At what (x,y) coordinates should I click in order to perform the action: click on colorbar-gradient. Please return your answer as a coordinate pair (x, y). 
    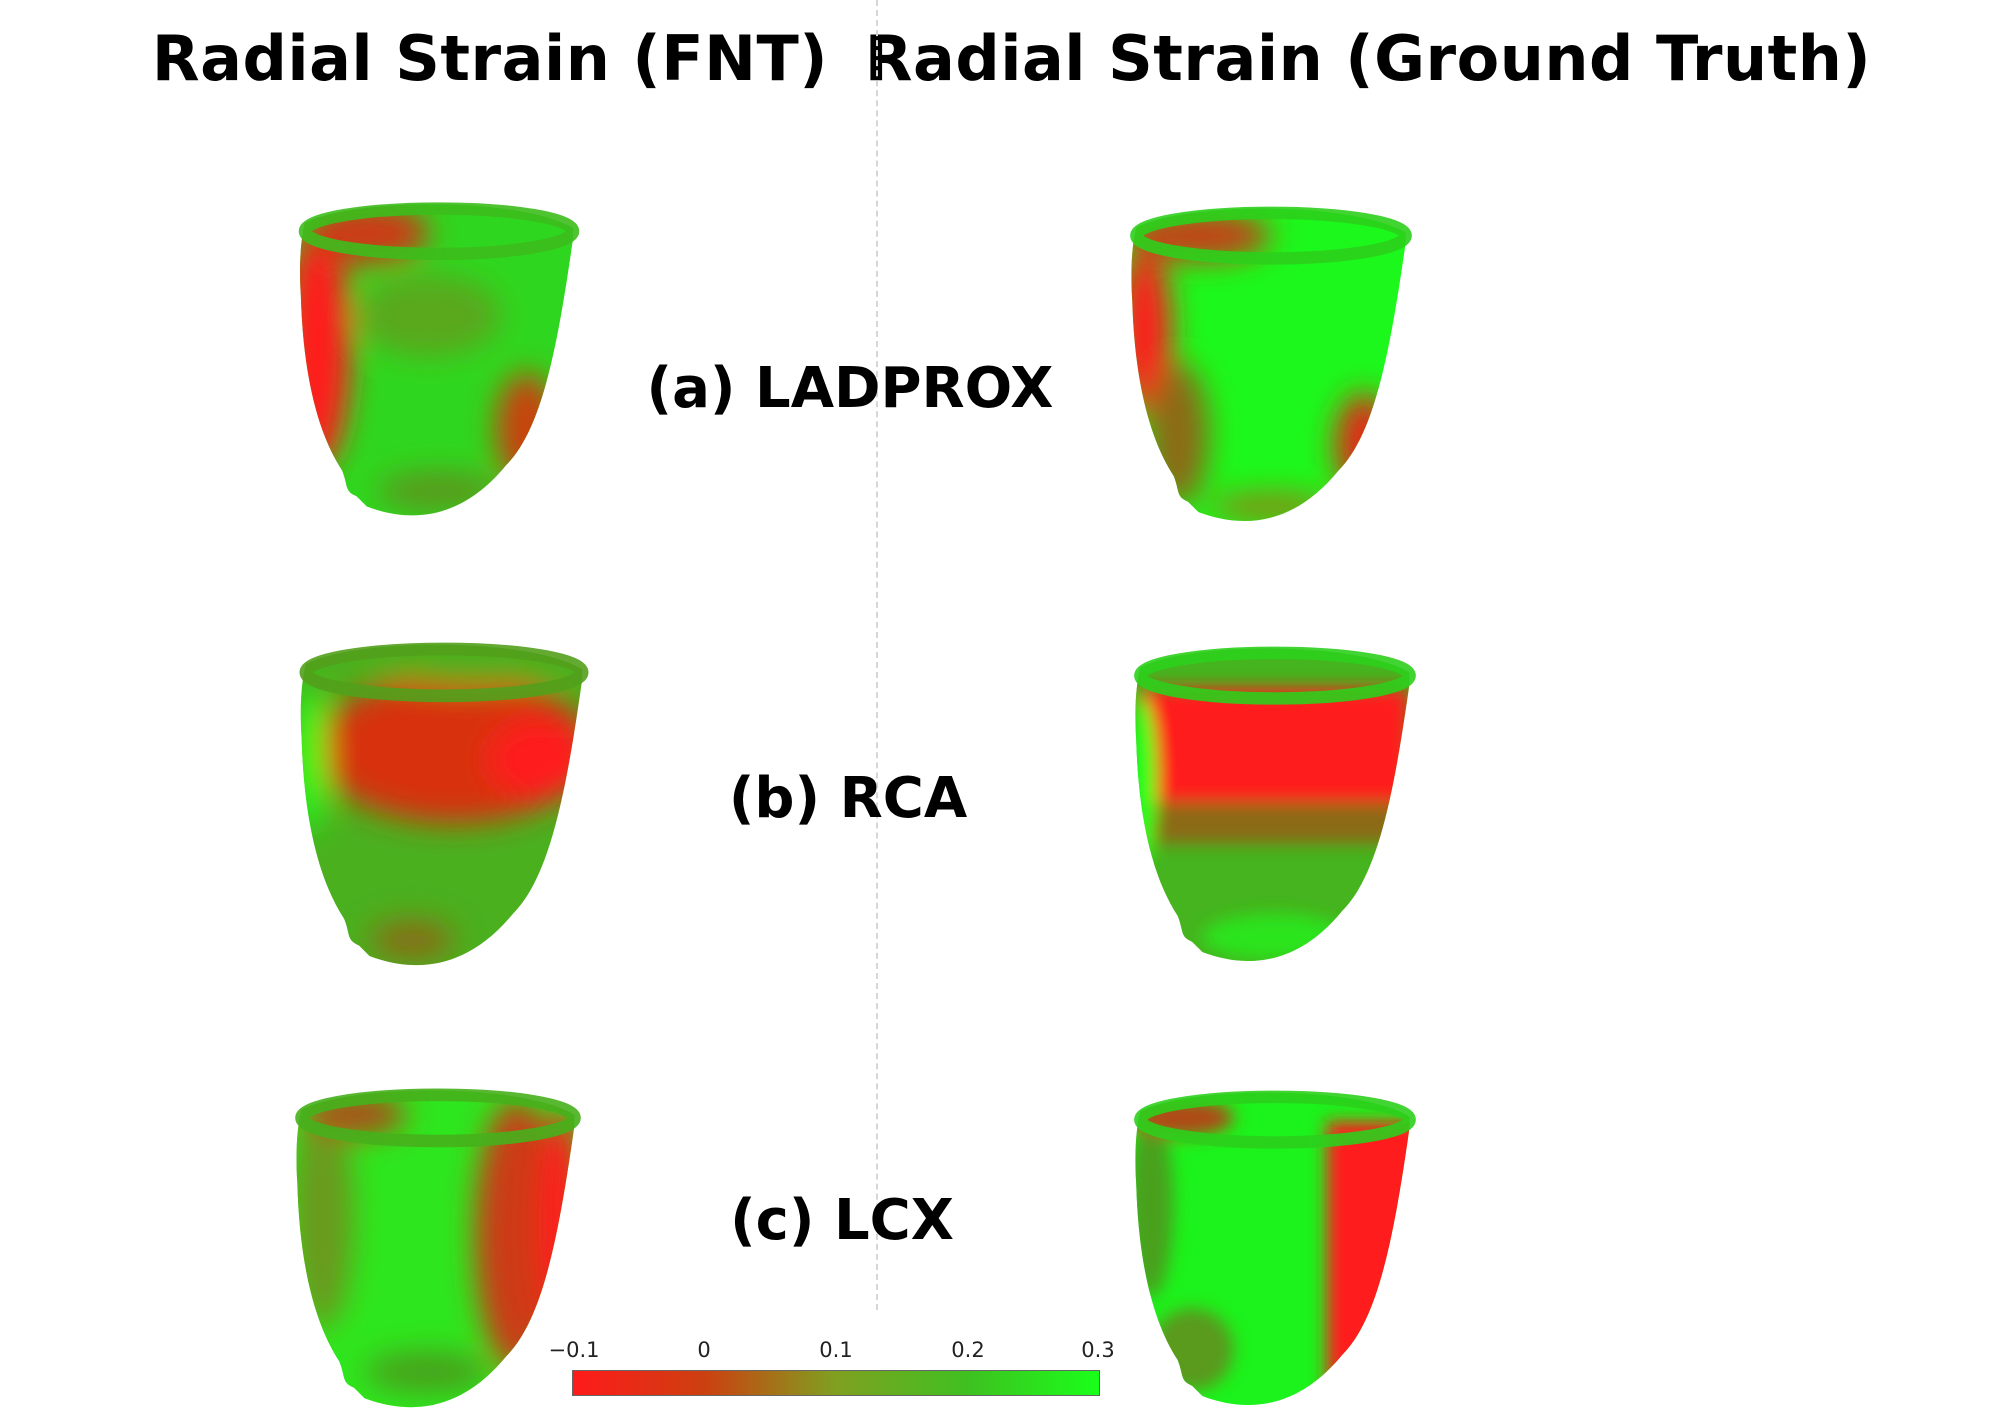
    Looking at the image, I should click on (836, 1383).